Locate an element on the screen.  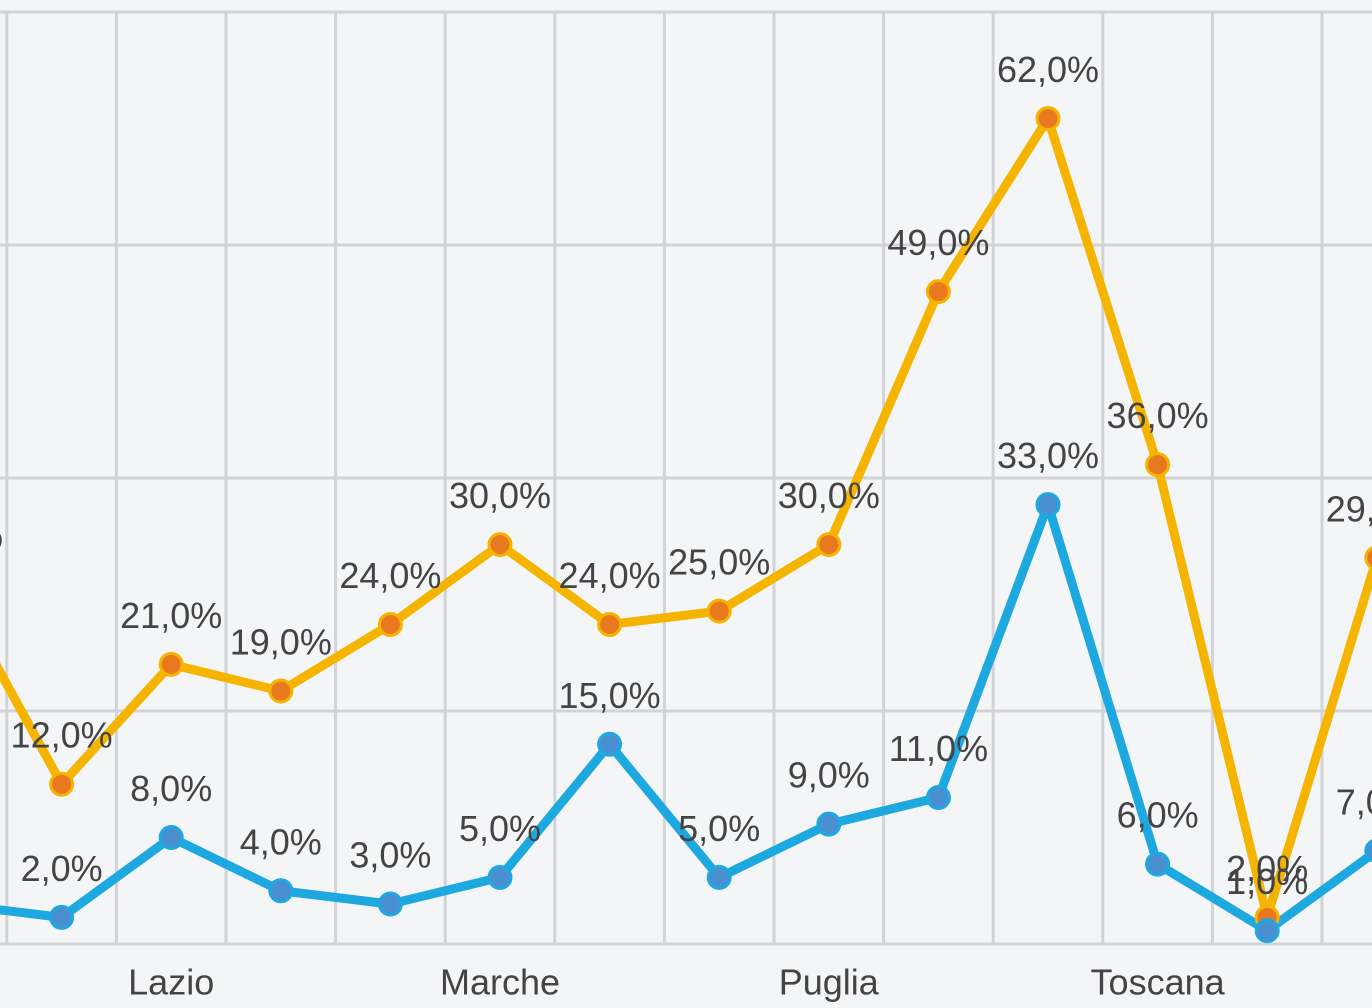
data-label: 11,0% is located at coordinates (938, 748).